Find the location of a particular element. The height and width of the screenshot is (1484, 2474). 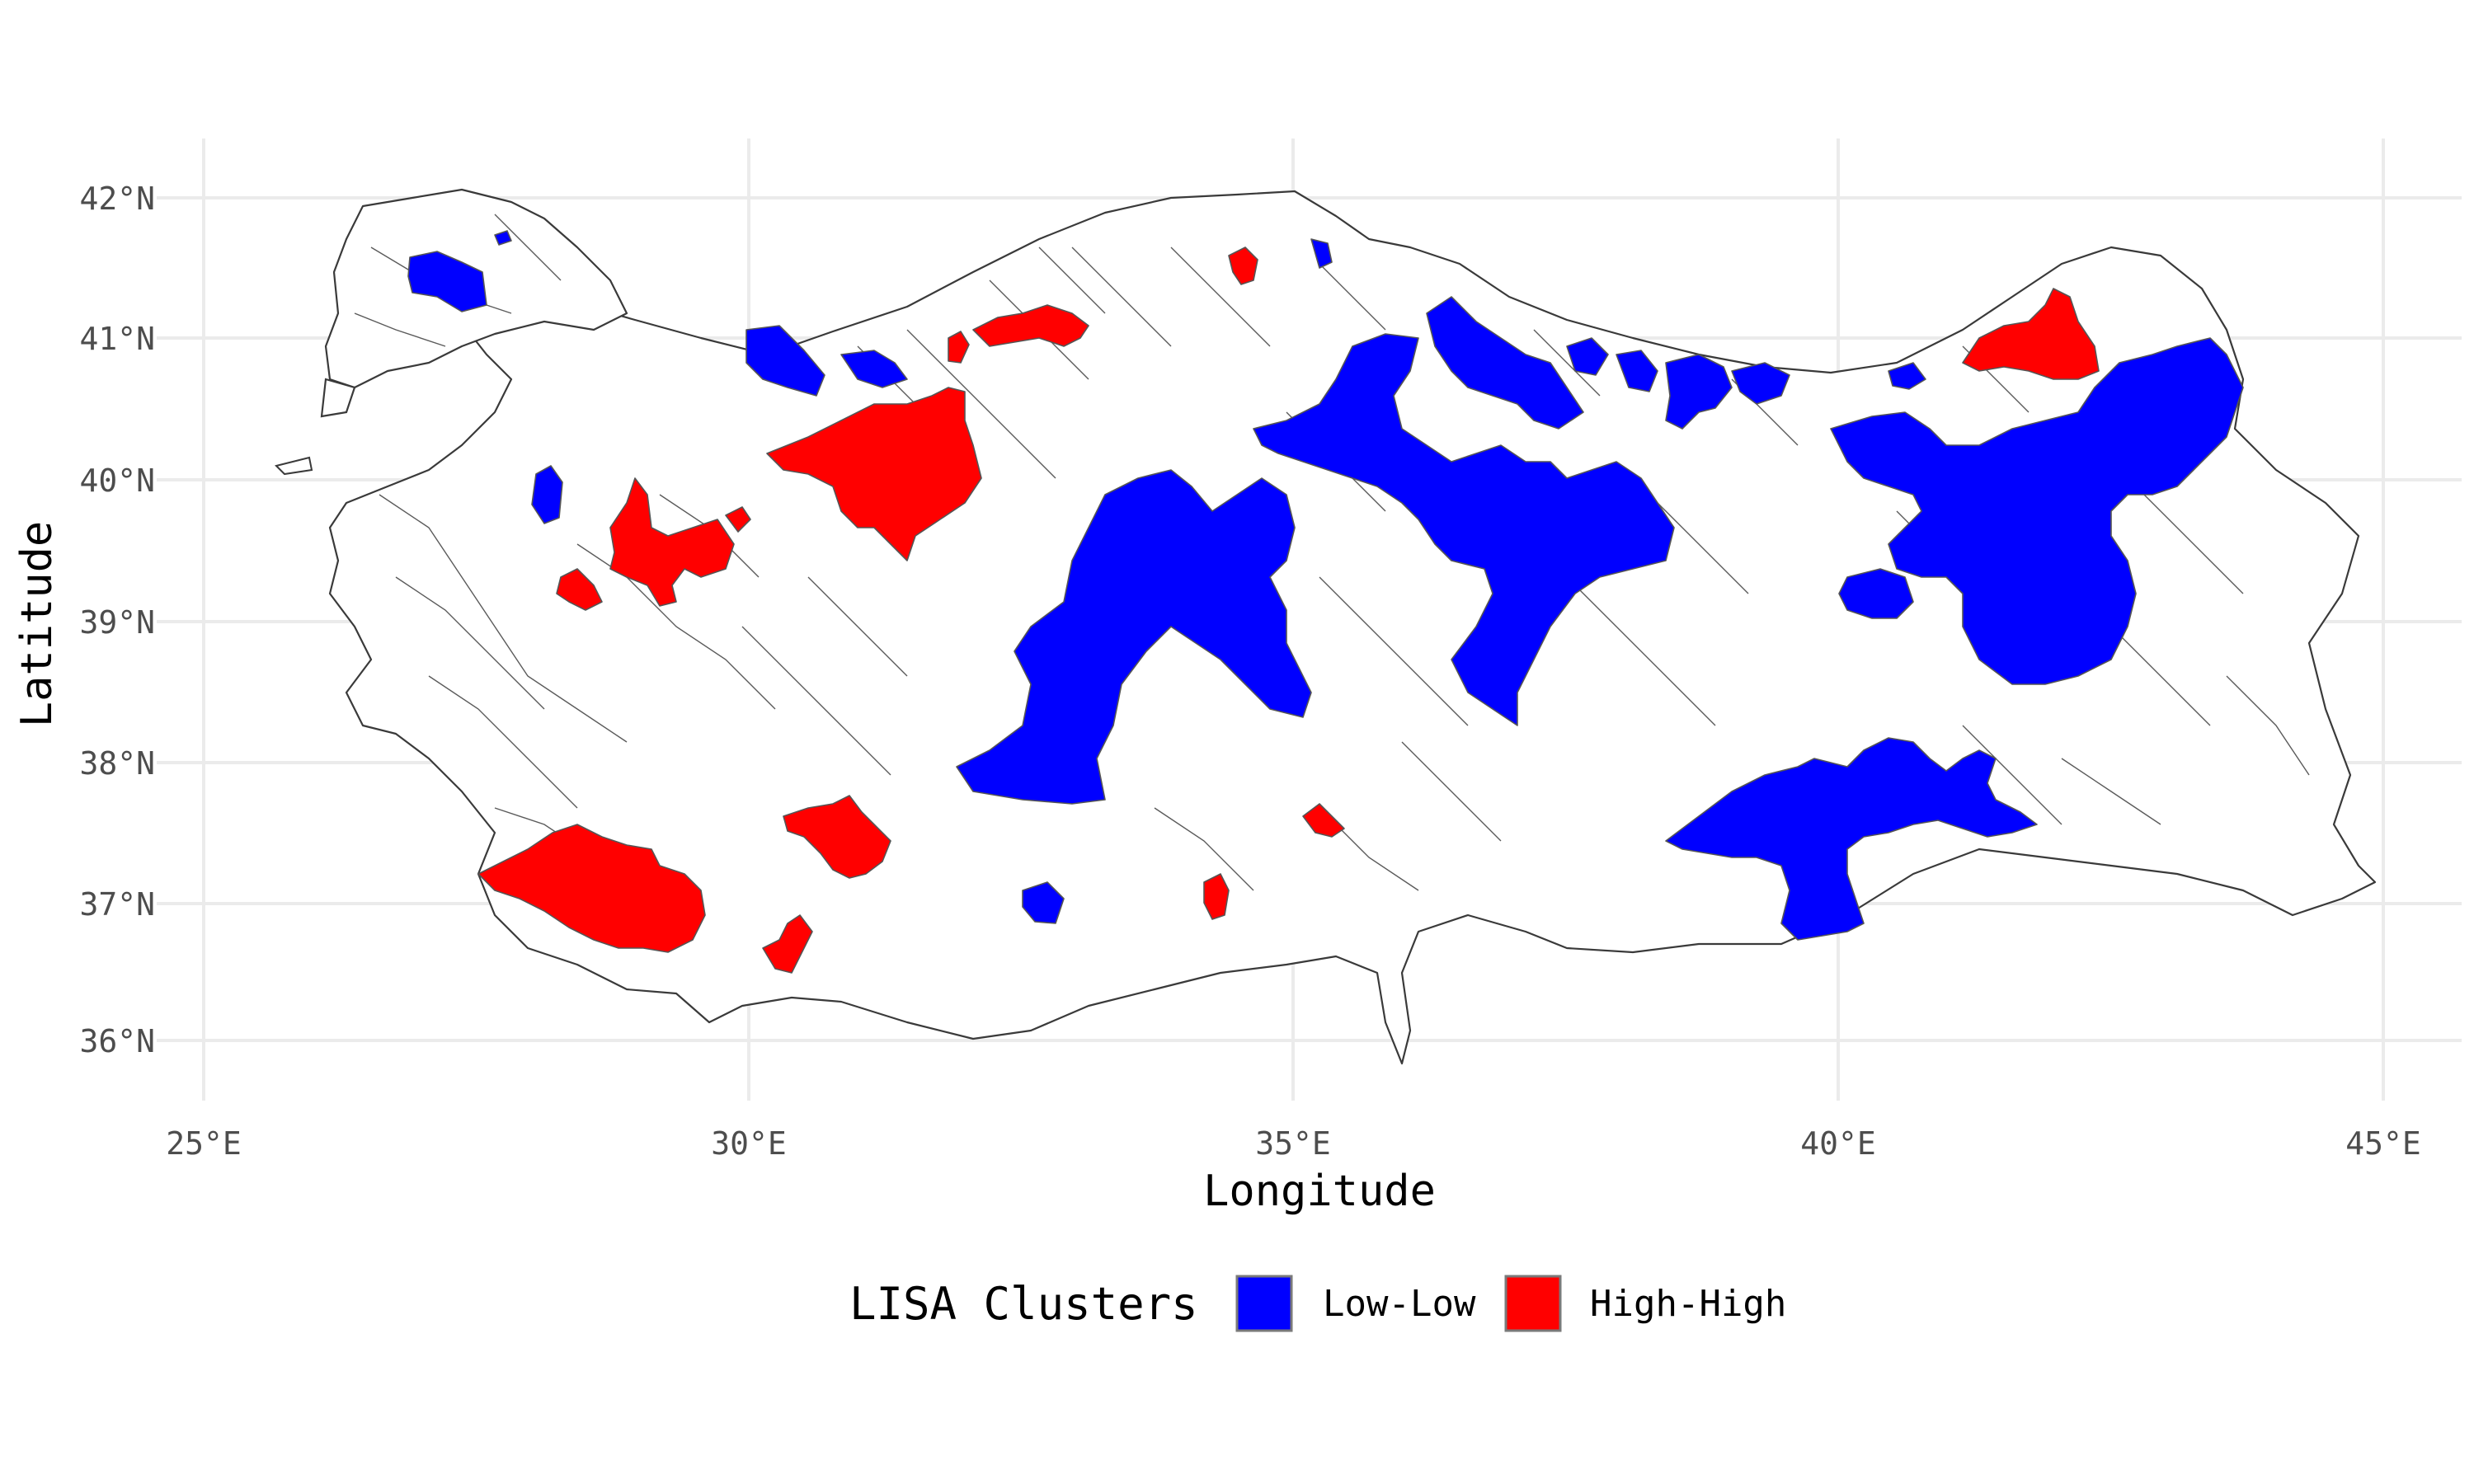

x-tick-label: 25°E is located at coordinates (204, 1143).